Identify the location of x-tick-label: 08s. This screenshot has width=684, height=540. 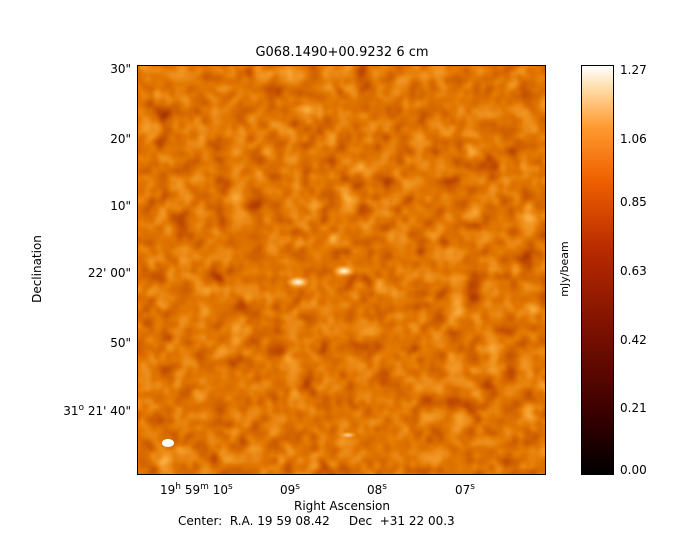
(377, 490).